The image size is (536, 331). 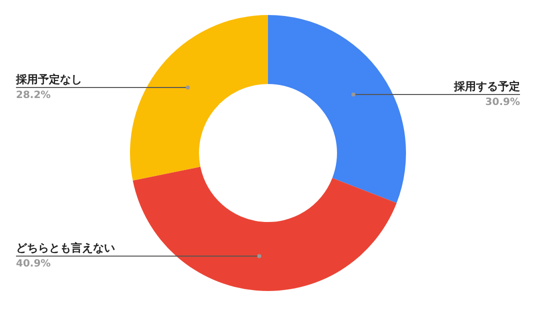 I want to click on data-label: 30.9%, so click(x=502, y=102).